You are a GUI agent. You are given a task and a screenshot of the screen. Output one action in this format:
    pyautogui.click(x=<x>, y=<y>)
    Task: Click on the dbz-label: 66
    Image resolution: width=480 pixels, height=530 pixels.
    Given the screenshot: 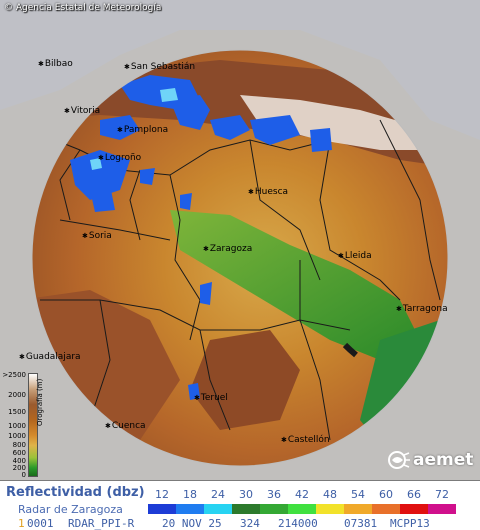 What is the action you would take?
    pyautogui.click(x=414, y=494)
    